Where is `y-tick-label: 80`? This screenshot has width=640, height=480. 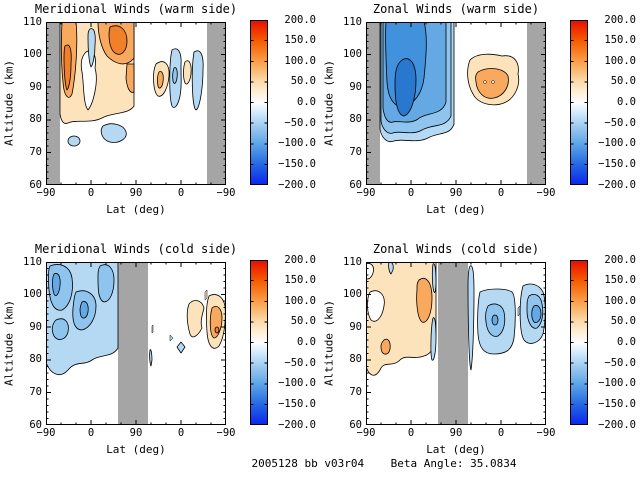 y-tick-label: 80 is located at coordinates (35, 119).